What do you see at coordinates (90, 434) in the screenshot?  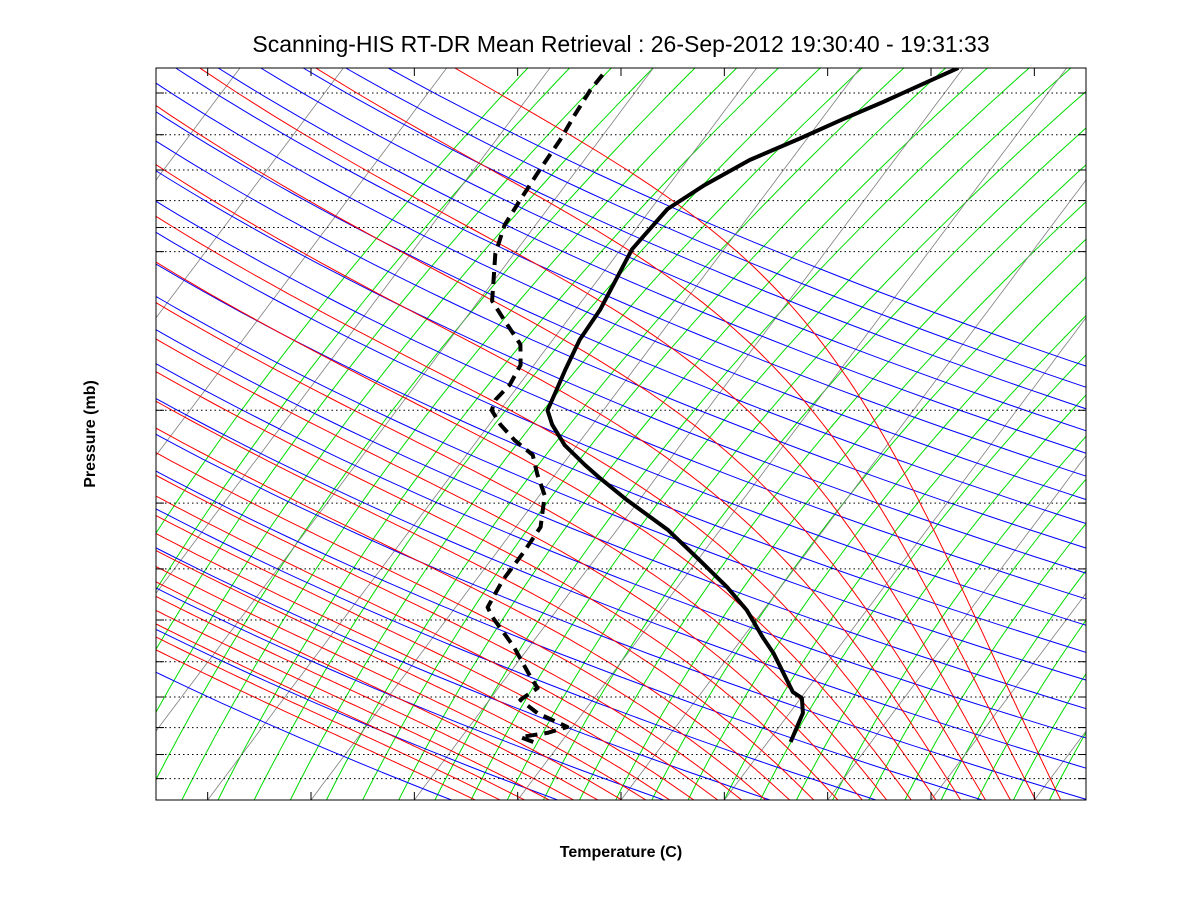 I see `y-axis-label: Pressure (mb)` at bounding box center [90, 434].